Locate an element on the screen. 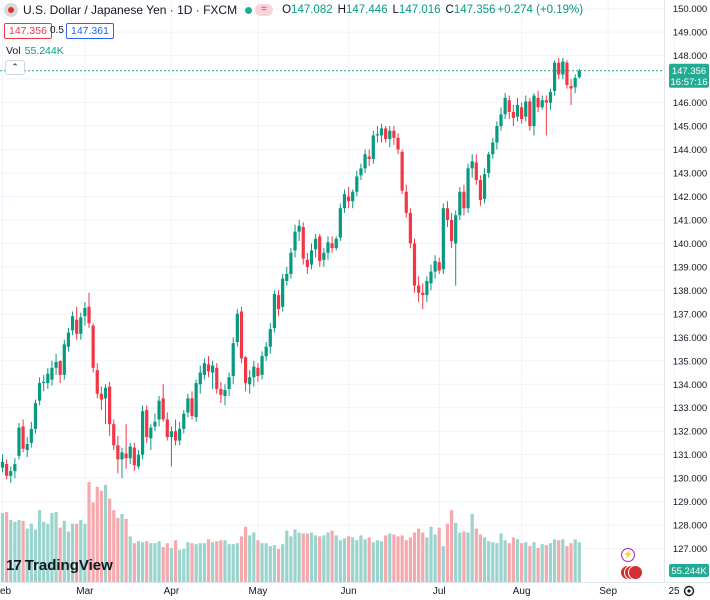 This screenshot has height=600, width=710. price-tick-label: 137.000 is located at coordinates (690, 314).